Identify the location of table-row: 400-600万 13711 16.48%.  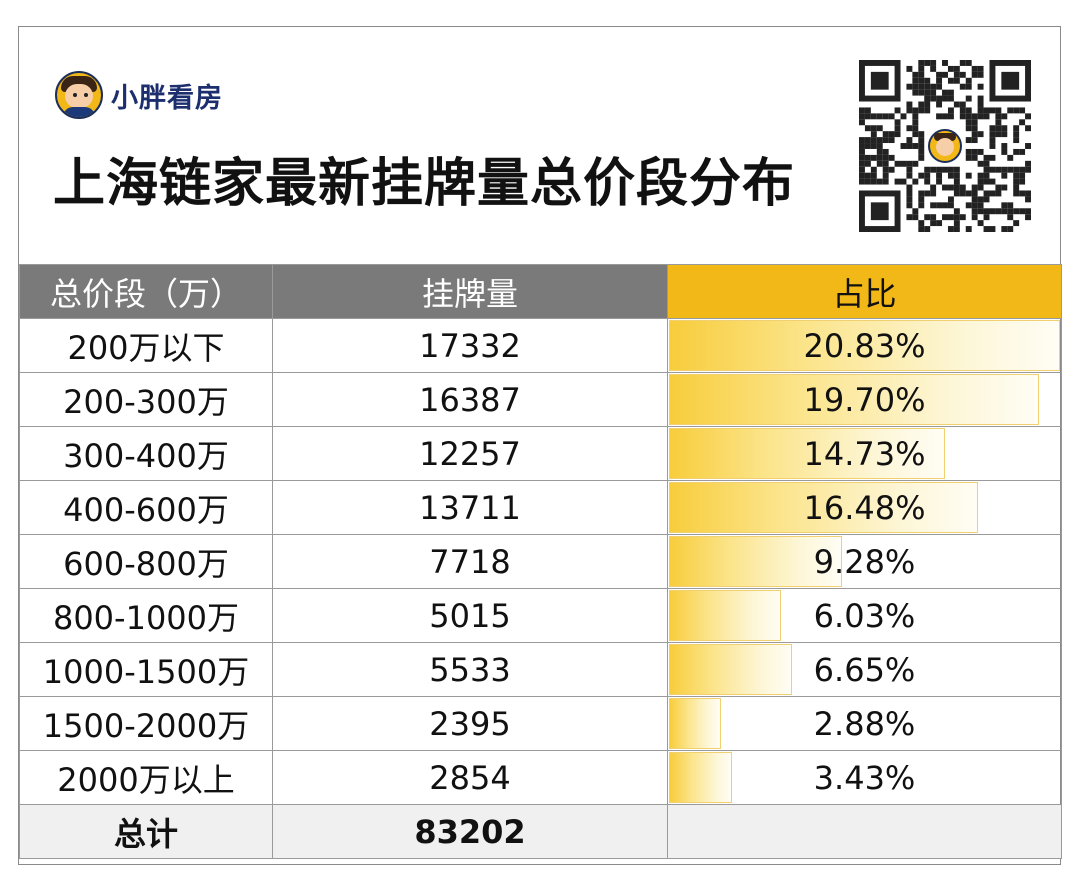
(540, 507).